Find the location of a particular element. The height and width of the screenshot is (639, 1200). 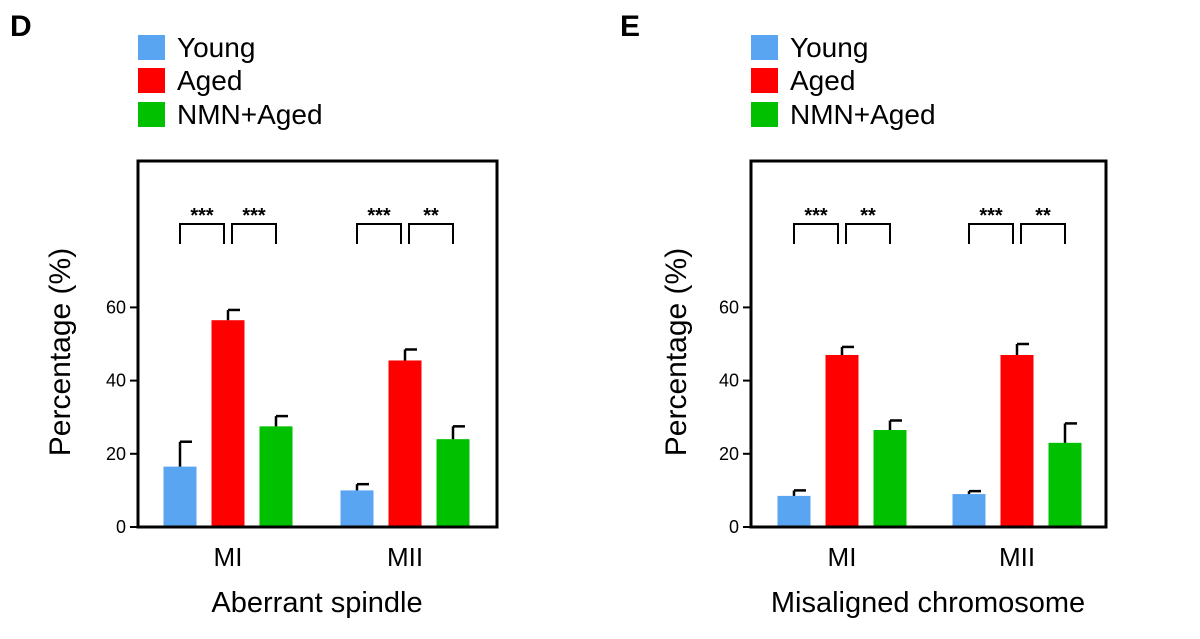

x-axis-label: Misaligned chromosome is located at coordinates (928, 603).